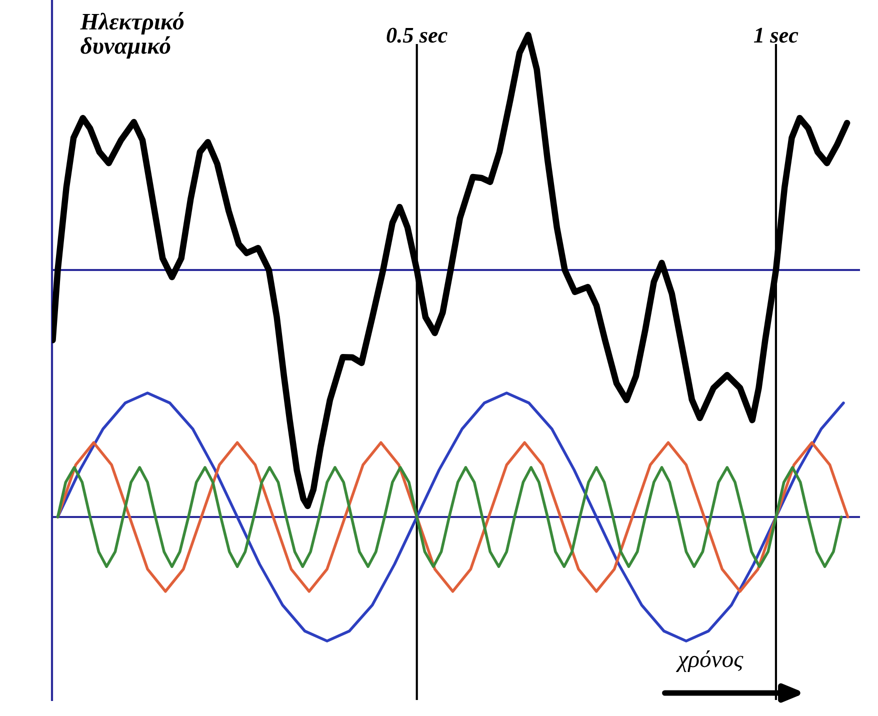 The height and width of the screenshot is (716, 878). I want to click on x-axis-title: χρόνος, so click(710, 661).